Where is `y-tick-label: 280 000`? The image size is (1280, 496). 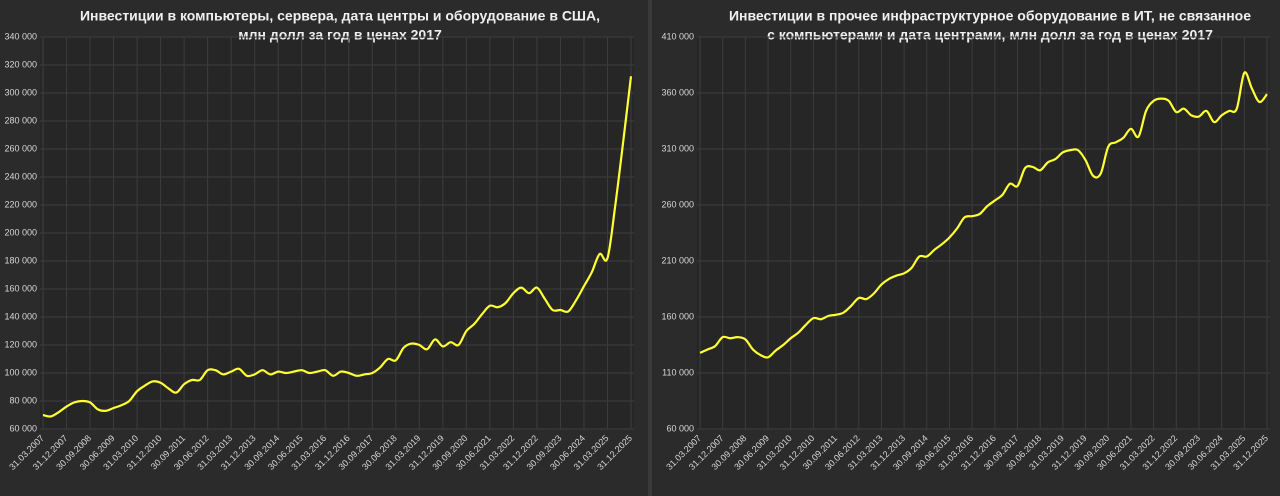 y-tick-label: 280 000 is located at coordinates (20, 120).